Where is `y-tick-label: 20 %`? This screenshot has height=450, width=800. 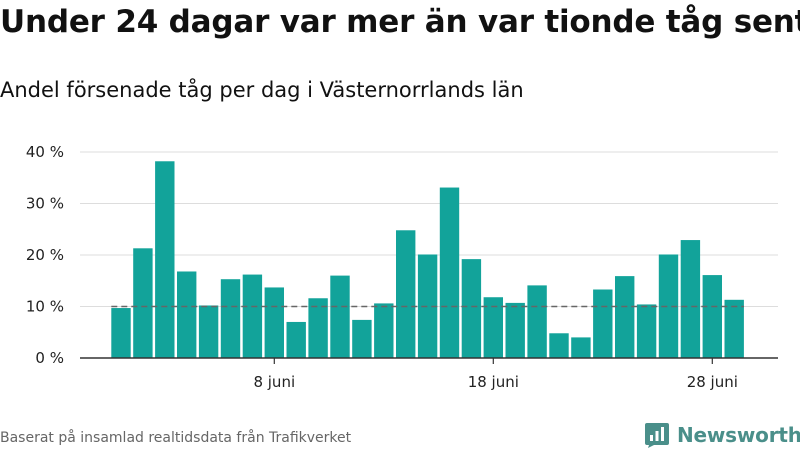
y-tick-label: 20 % is located at coordinates (45, 255).